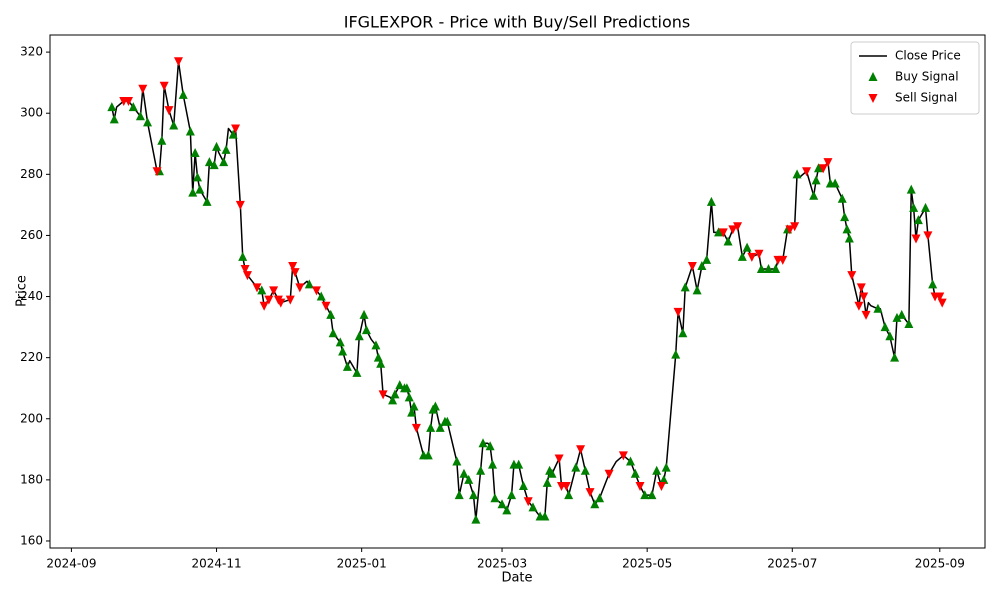 The height and width of the screenshot is (600, 1000). What do you see at coordinates (647, 564) in the screenshot?
I see `x-tick-label: 2025-05` at bounding box center [647, 564].